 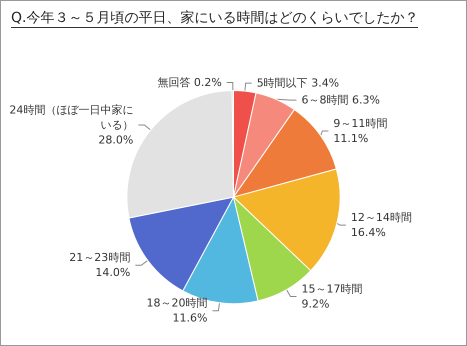 What do you see at coordinates (190, 318) in the screenshot?
I see `data-label: 11.6%` at bounding box center [190, 318].